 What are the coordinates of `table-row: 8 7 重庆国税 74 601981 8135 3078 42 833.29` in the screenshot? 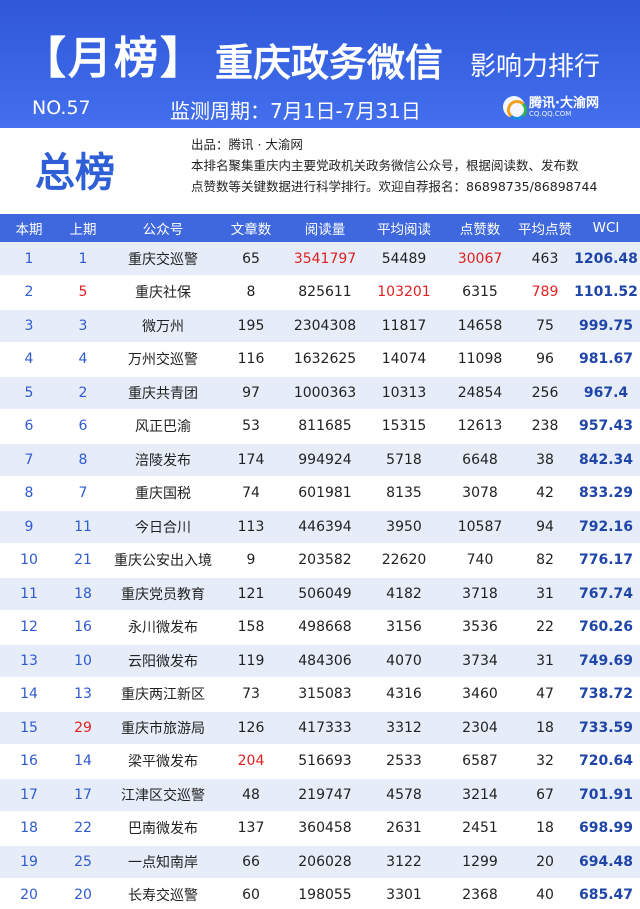 It's located at (320, 493).